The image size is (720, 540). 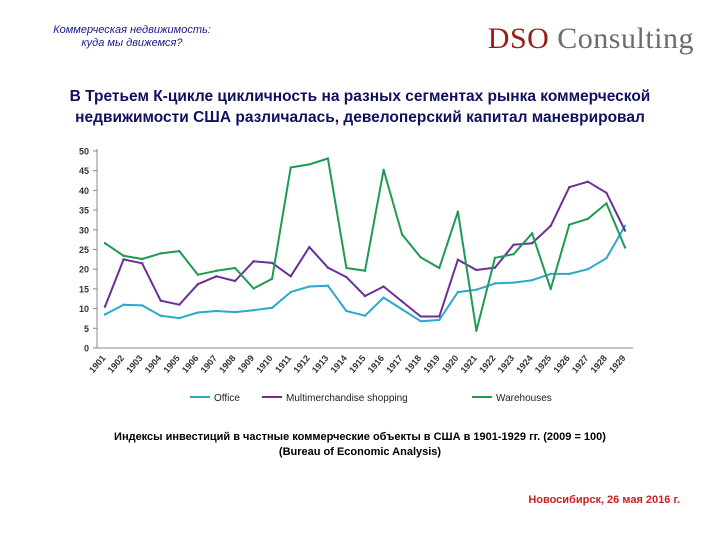 What do you see at coordinates (86, 329) in the screenshot?
I see `y-tick-label: 5` at bounding box center [86, 329].